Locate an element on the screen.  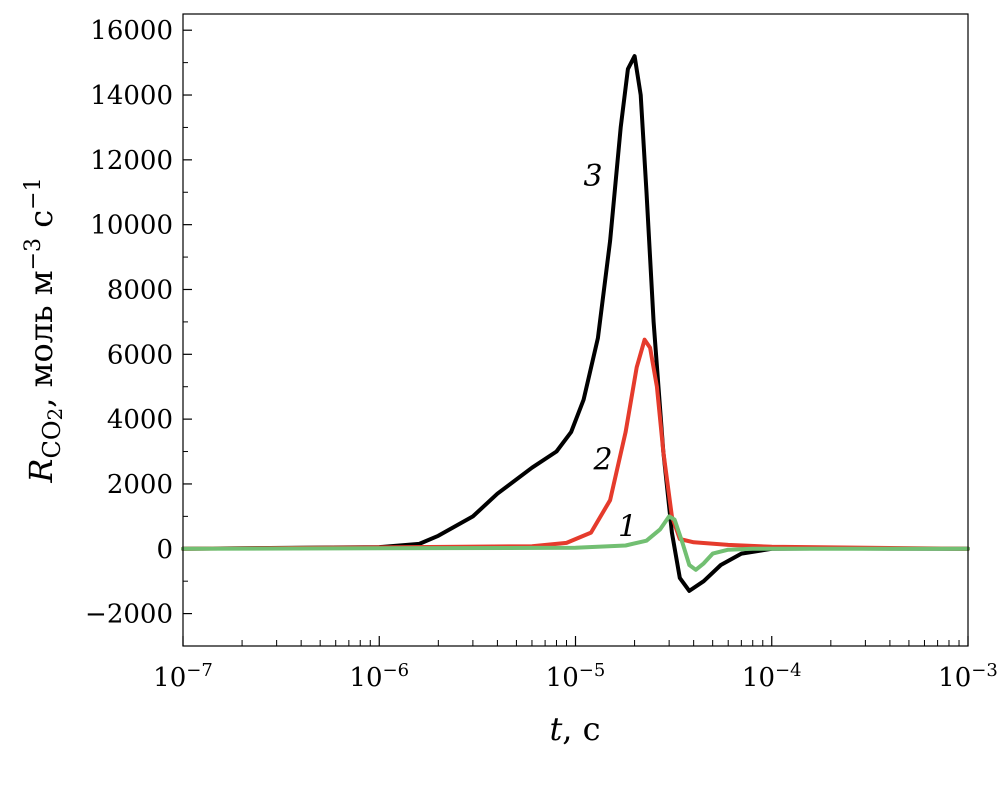
y-axis-title: RCO2, моль м−3 с−1 is located at coordinates (44, 330).